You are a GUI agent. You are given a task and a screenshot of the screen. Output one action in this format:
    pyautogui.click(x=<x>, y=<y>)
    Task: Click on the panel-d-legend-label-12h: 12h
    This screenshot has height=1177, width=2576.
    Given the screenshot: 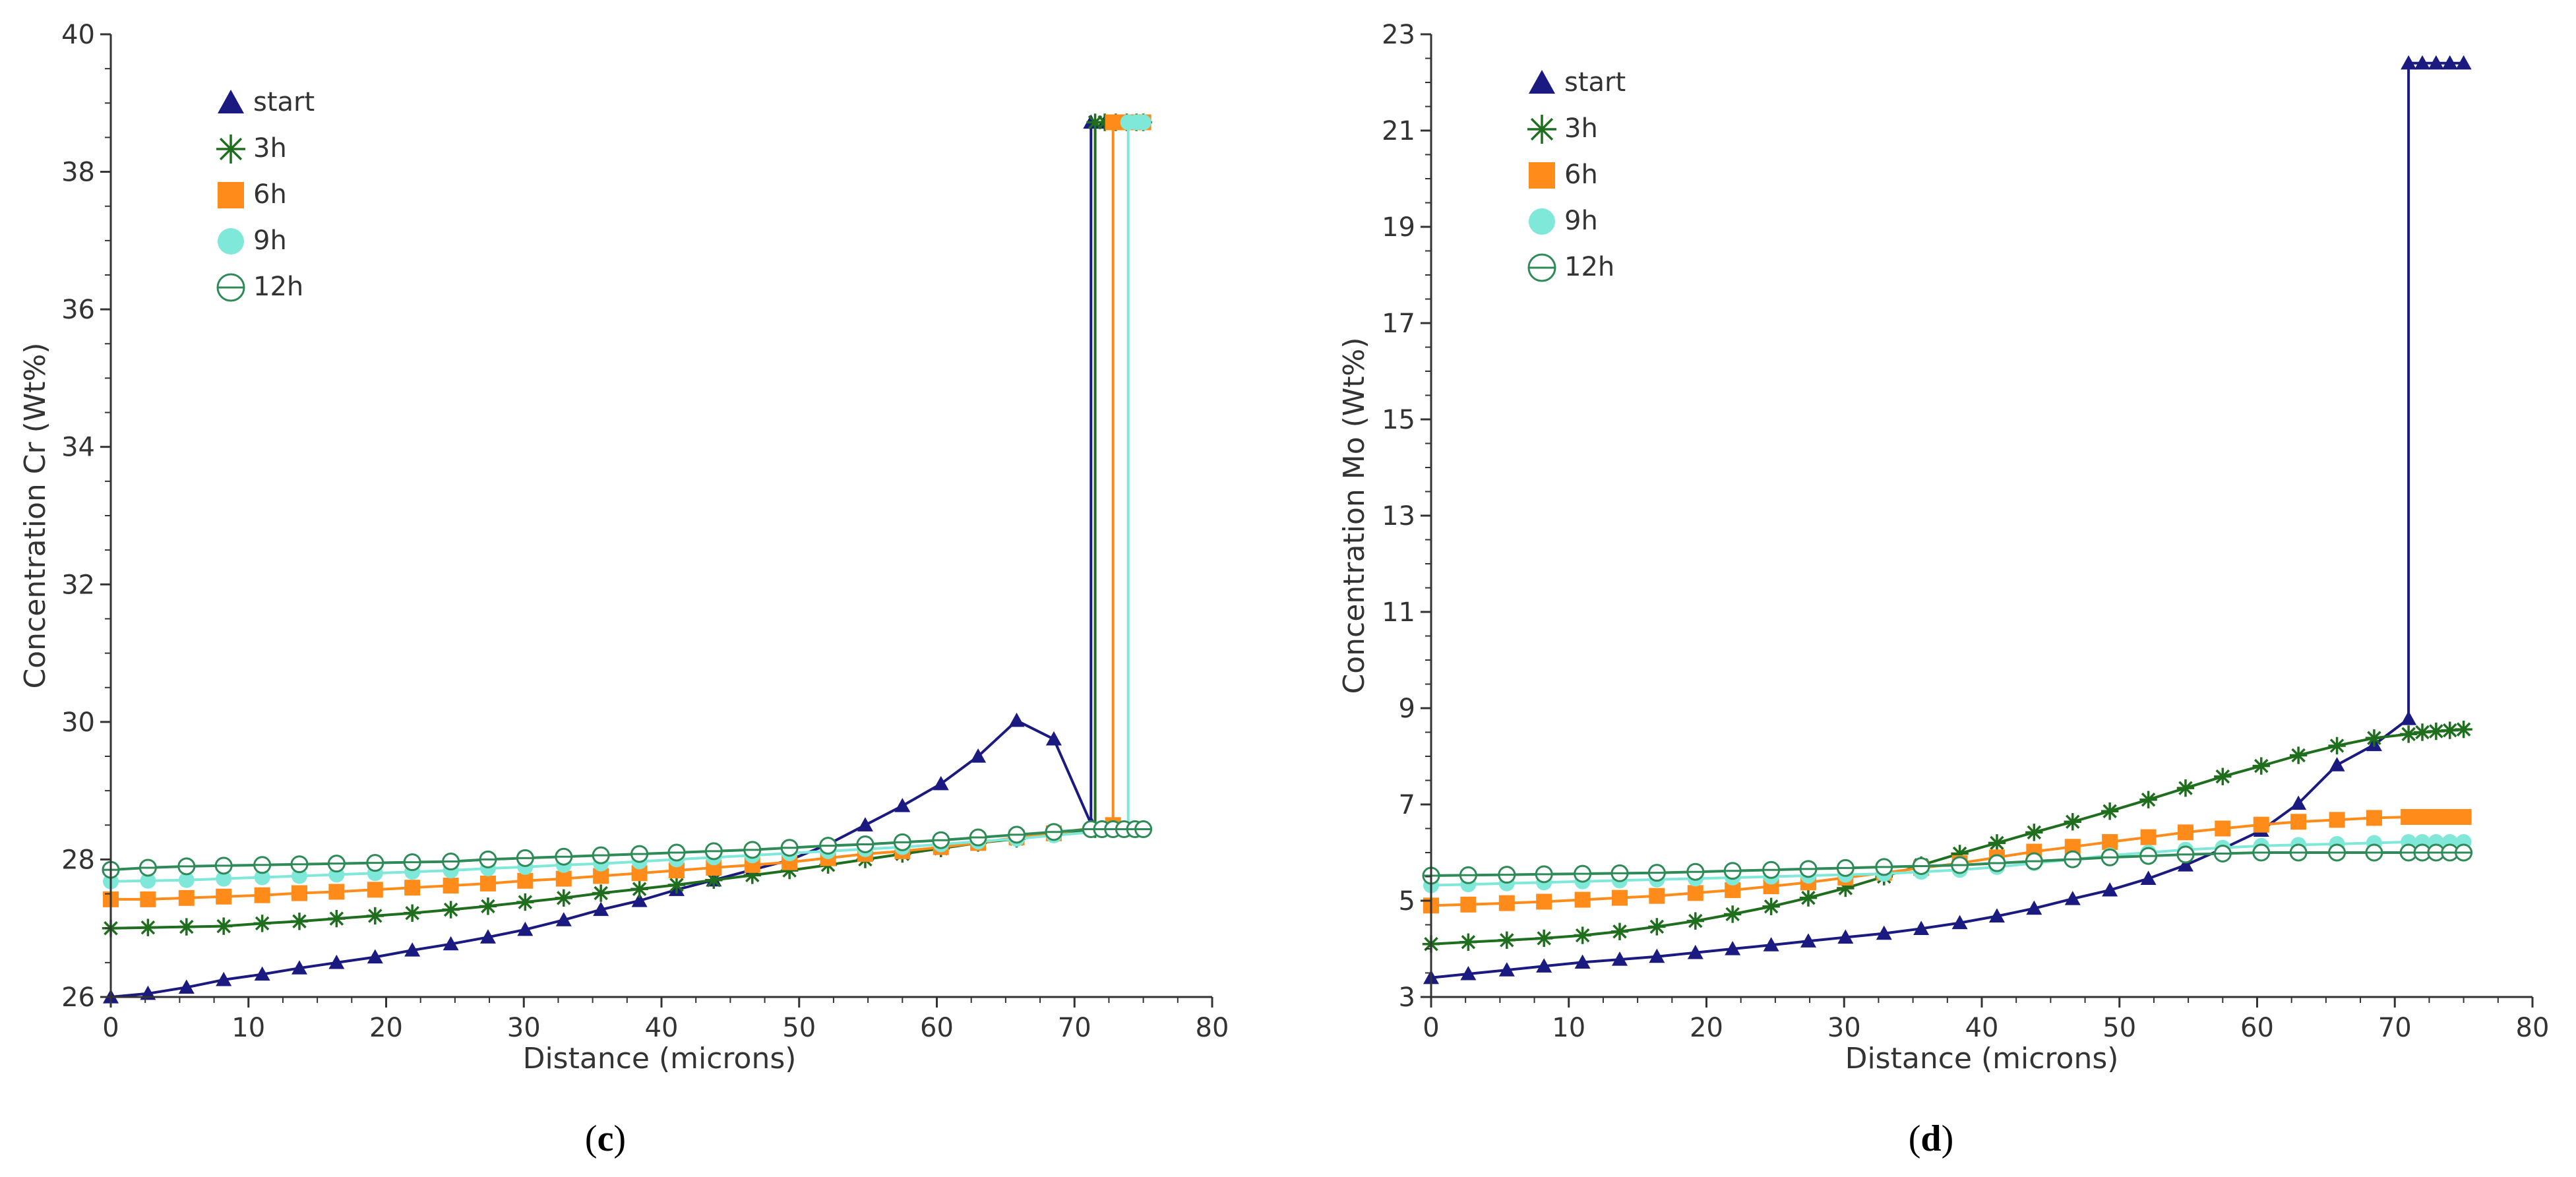 What is the action you would take?
    pyautogui.click(x=1589, y=267)
    